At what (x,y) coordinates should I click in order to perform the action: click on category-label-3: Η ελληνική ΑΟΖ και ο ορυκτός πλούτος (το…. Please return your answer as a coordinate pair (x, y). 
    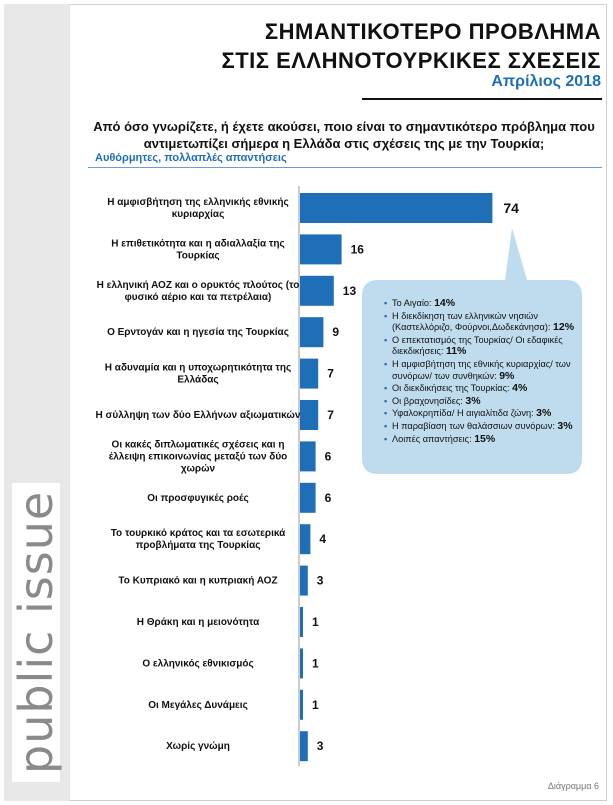
    Looking at the image, I should click on (198, 291).